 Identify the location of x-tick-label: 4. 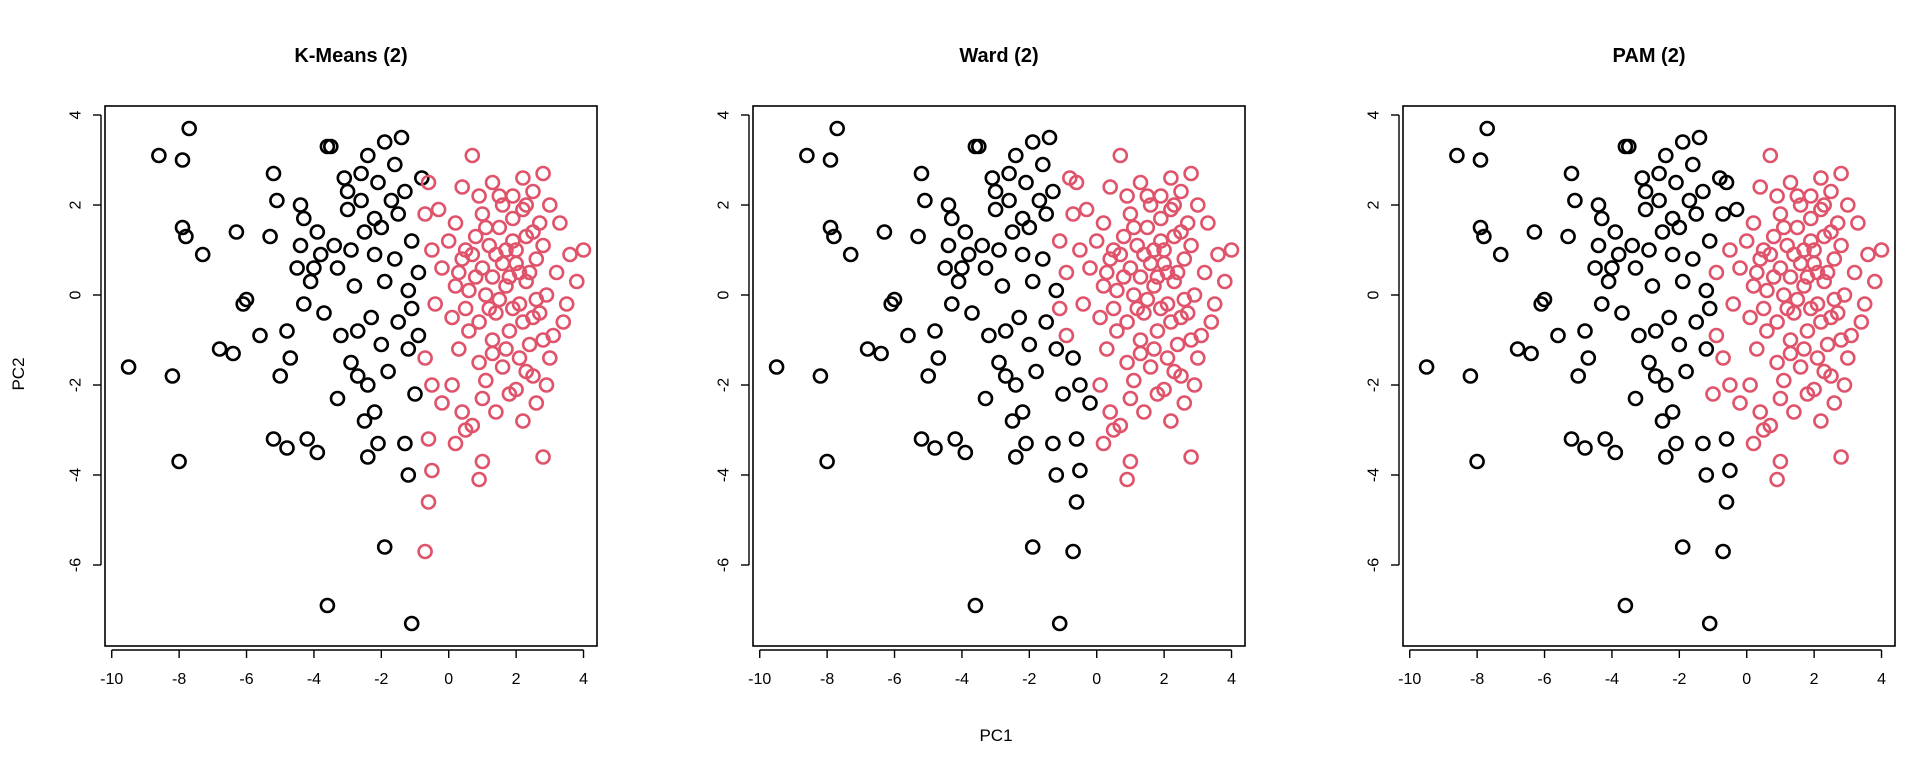
(583, 679).